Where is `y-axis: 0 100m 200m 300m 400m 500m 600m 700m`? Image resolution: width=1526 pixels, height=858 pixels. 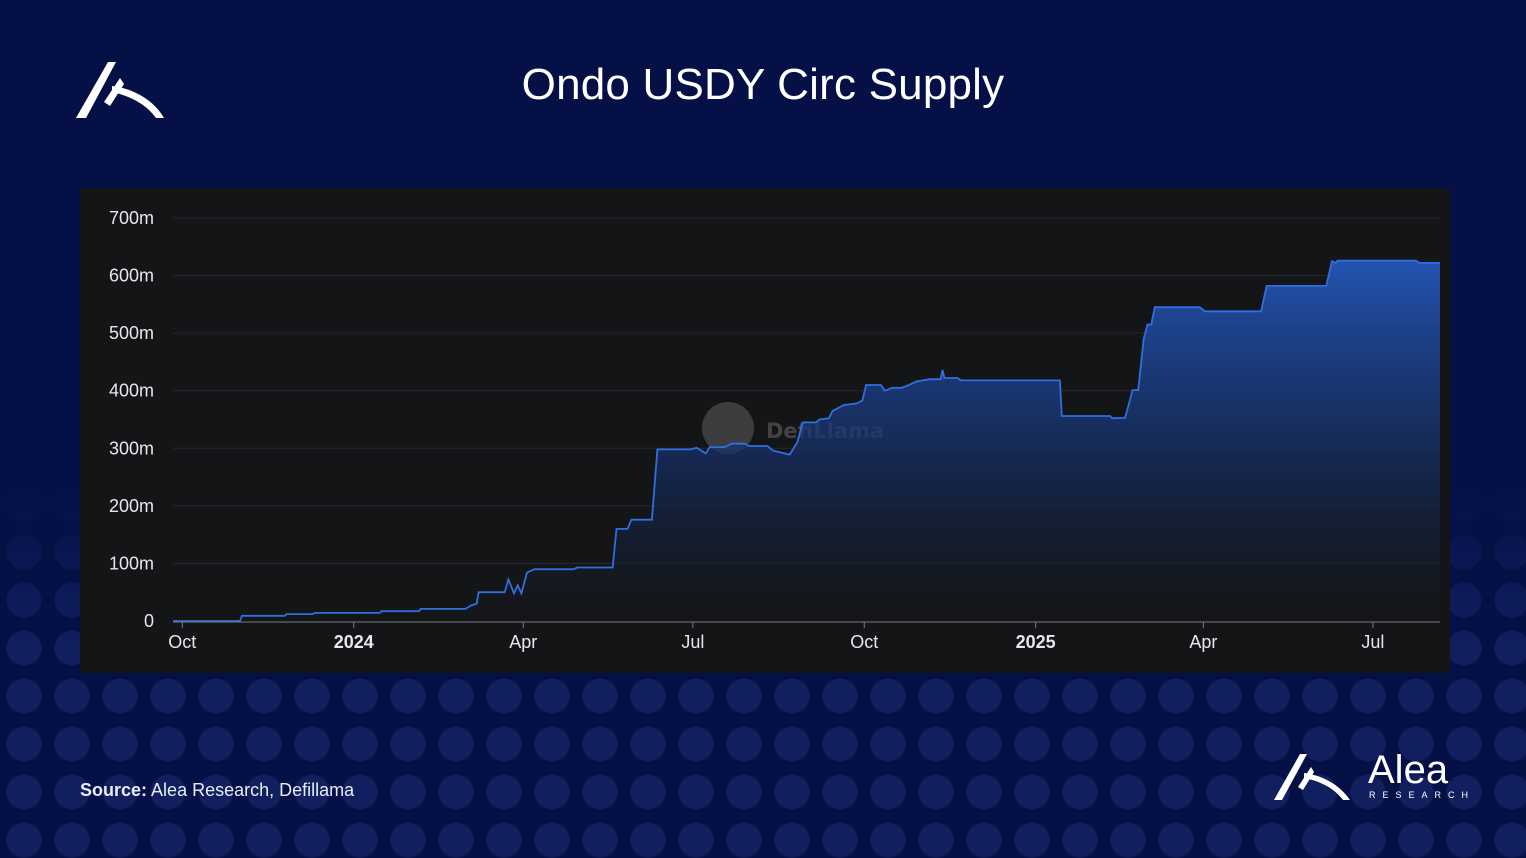
y-axis: 0 100m 200m 300m 400m 500m 600m 700m is located at coordinates (131, 419).